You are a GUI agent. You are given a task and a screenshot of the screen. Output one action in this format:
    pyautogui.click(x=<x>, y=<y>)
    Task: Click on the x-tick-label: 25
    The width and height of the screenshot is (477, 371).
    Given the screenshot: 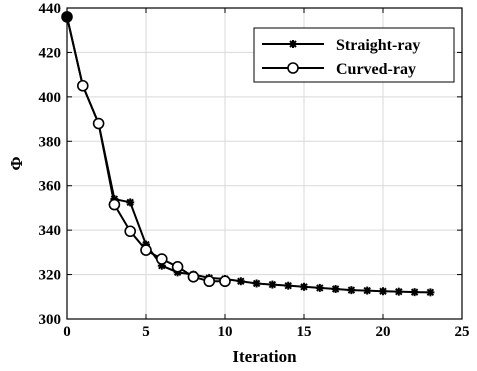 What is the action you would take?
    pyautogui.click(x=462, y=332)
    